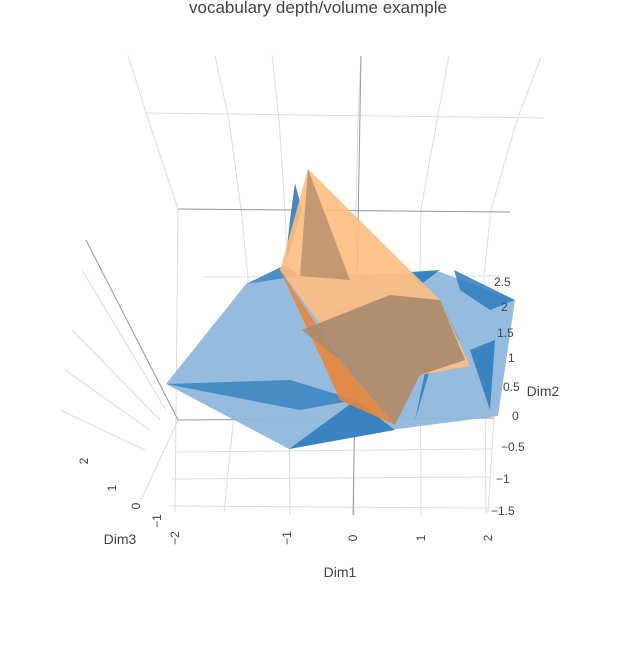 This screenshot has width=636, height=658. I want to click on y-tick-label: −0.5, so click(513, 447).